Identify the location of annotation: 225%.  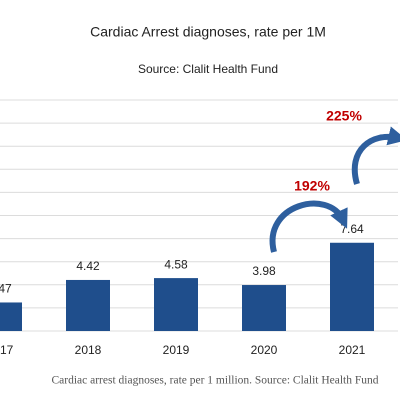
(344, 116).